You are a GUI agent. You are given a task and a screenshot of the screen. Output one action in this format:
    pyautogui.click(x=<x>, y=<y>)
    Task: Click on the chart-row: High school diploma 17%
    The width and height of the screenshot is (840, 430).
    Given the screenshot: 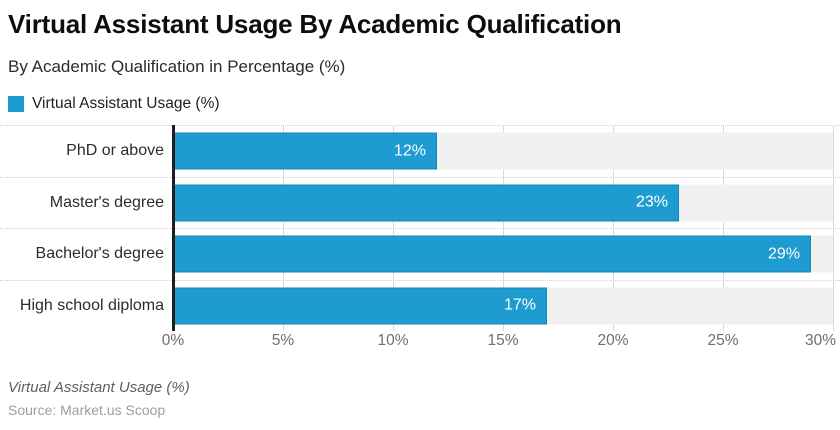 What is the action you would take?
    pyautogui.click(x=420, y=305)
    